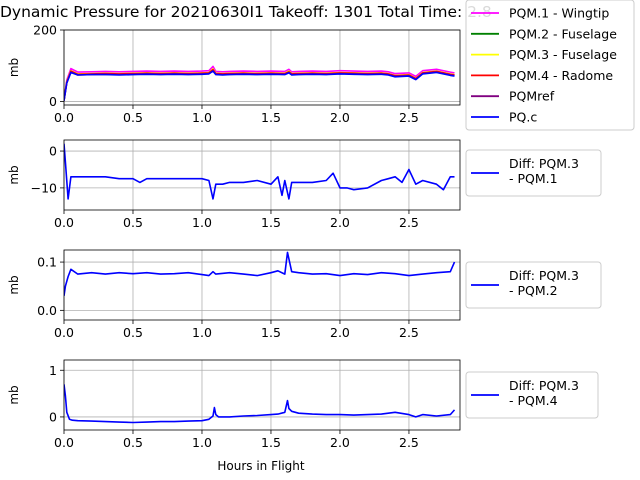  What do you see at coordinates (532, 96) in the screenshot?
I see `legend-label: PQMref` at bounding box center [532, 96].